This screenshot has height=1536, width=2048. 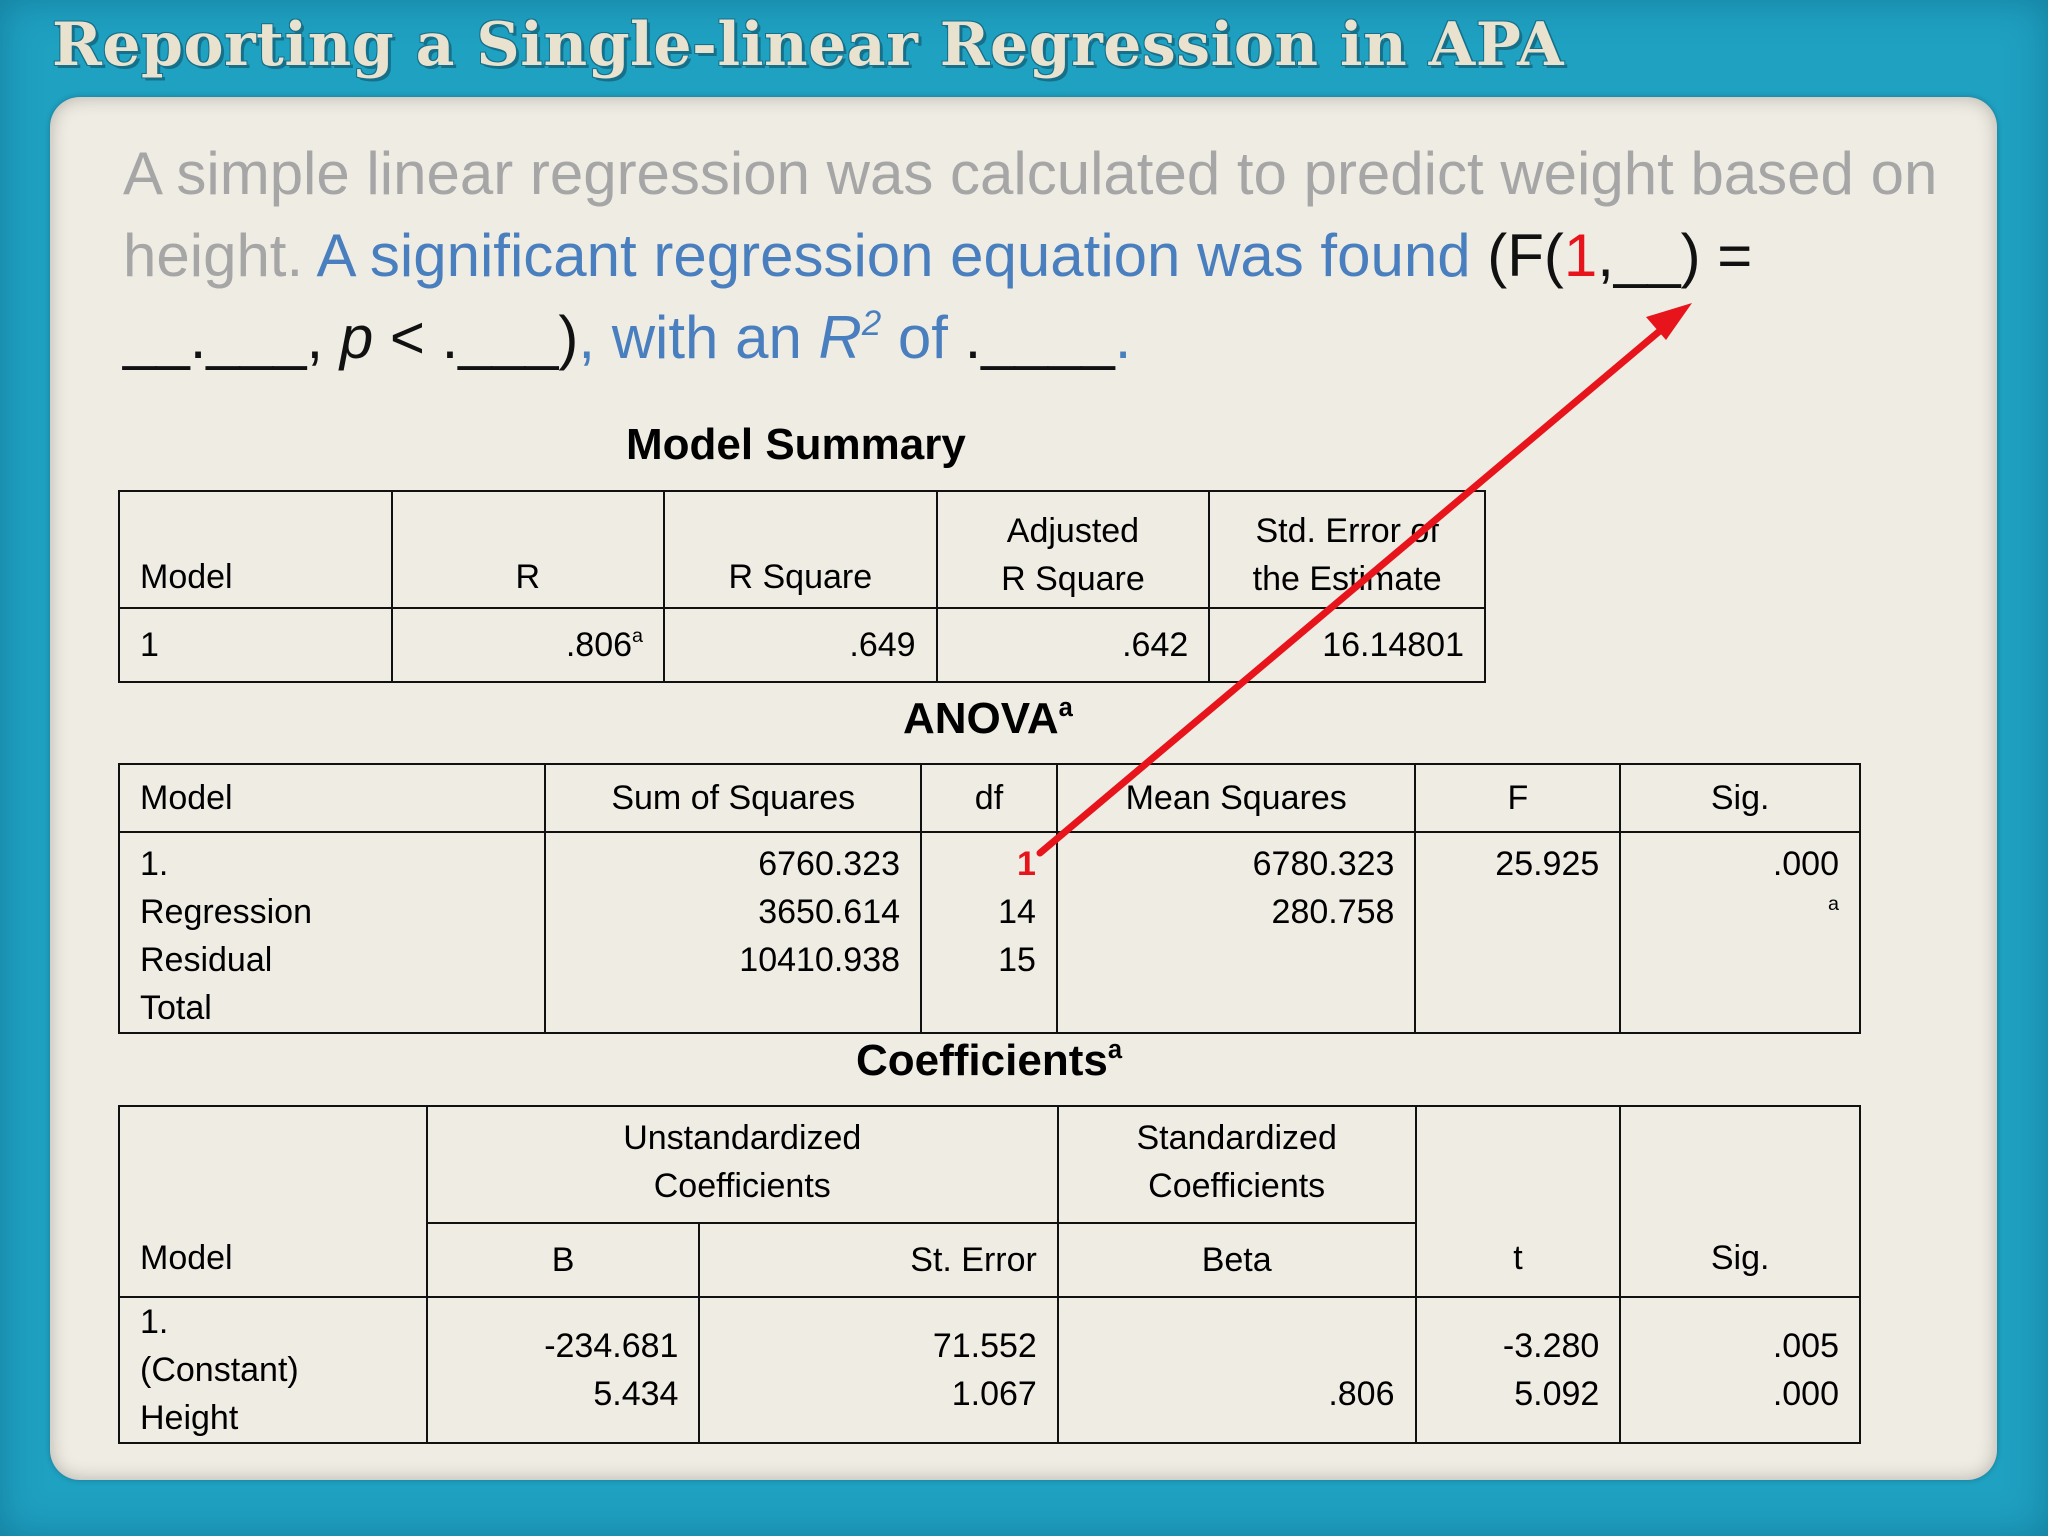 I want to click on coefficients-title: Coefficientsa, so click(x=989, y=1060).